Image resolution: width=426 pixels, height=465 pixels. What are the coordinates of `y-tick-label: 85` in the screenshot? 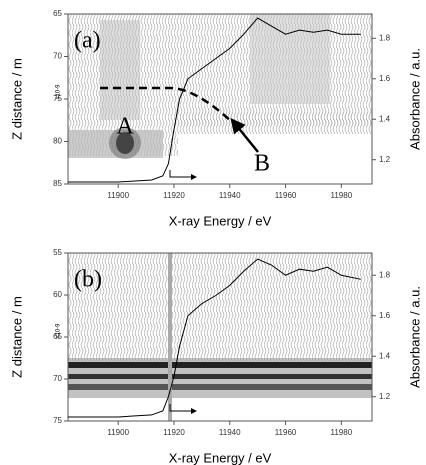 It's located at (57, 183).